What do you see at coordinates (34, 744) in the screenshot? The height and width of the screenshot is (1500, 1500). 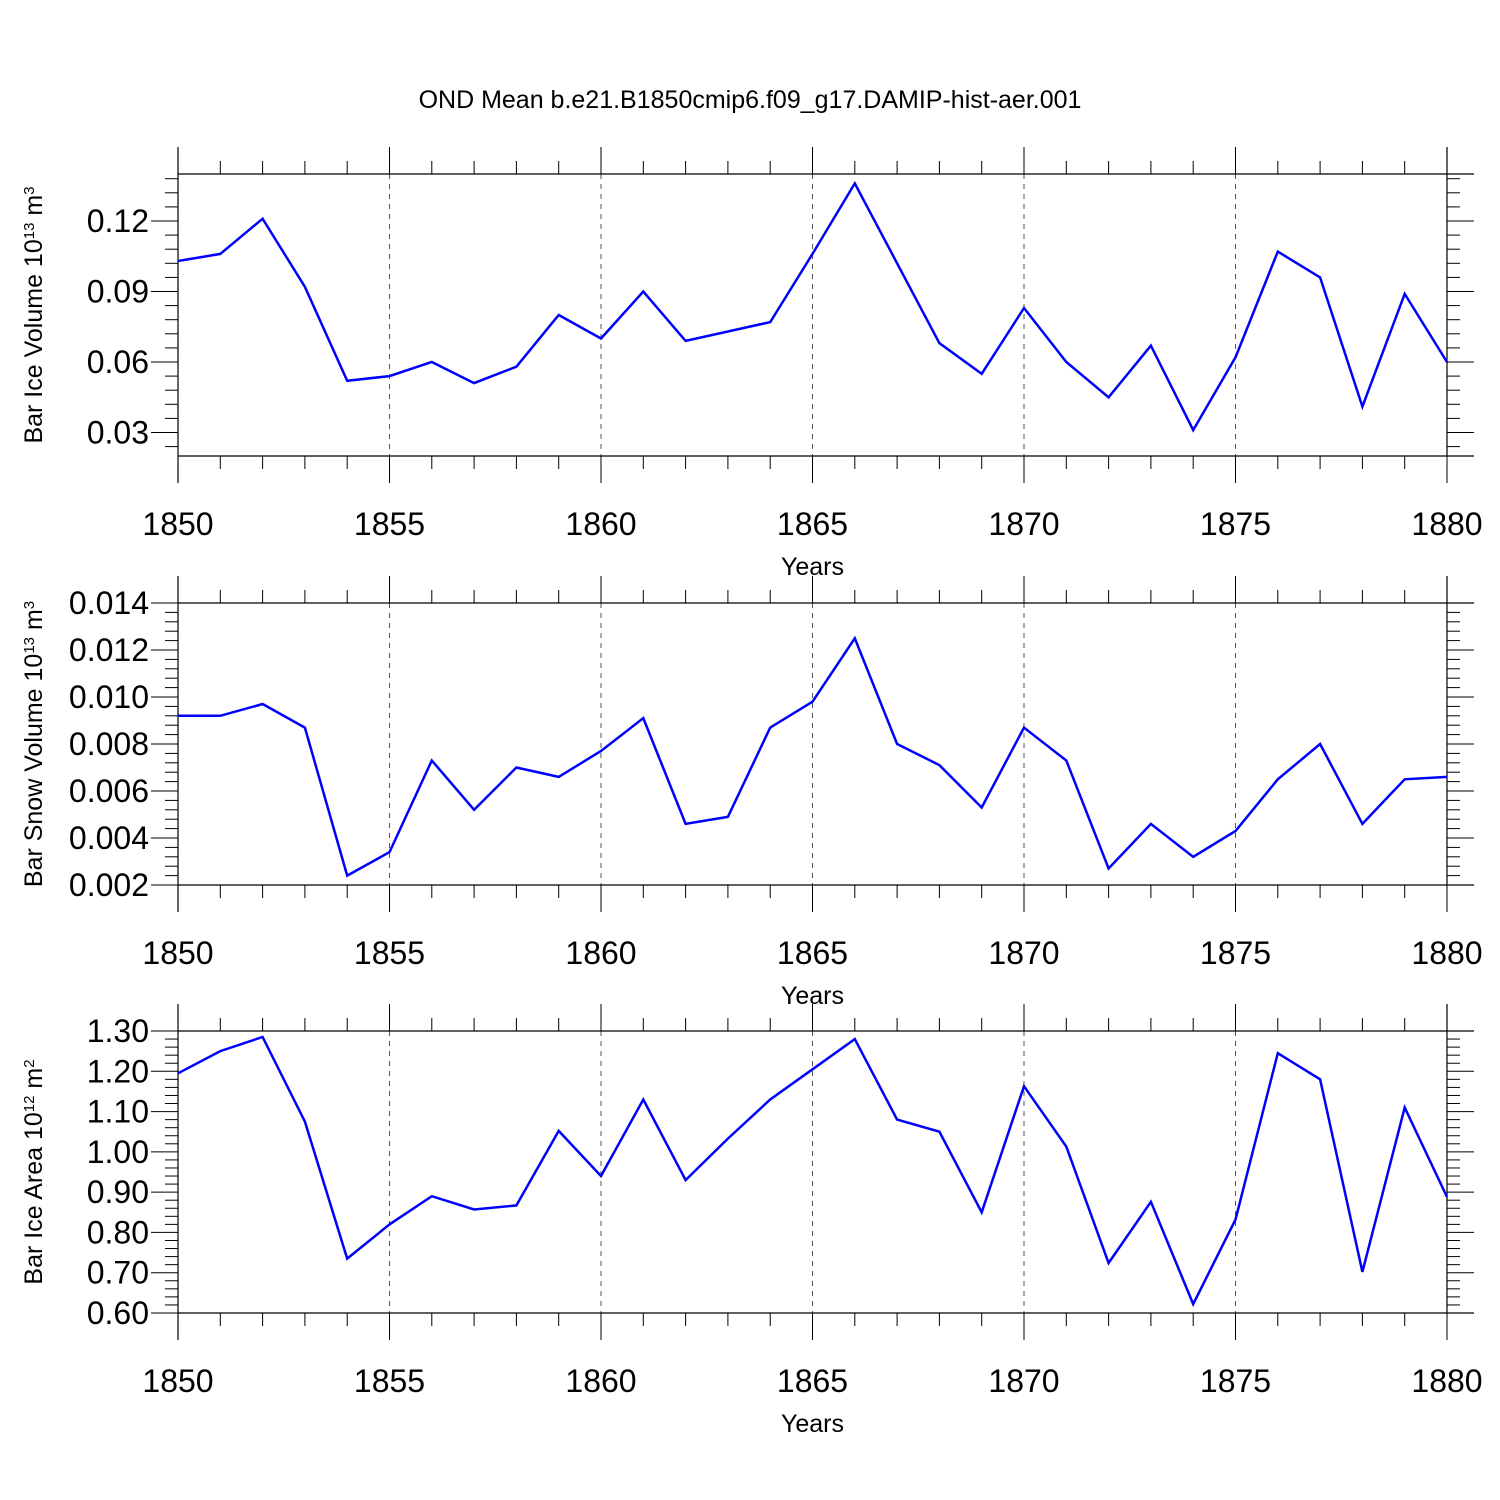 I see `y-axis-label: Bar Snow Volume 1013 m3` at bounding box center [34, 744].